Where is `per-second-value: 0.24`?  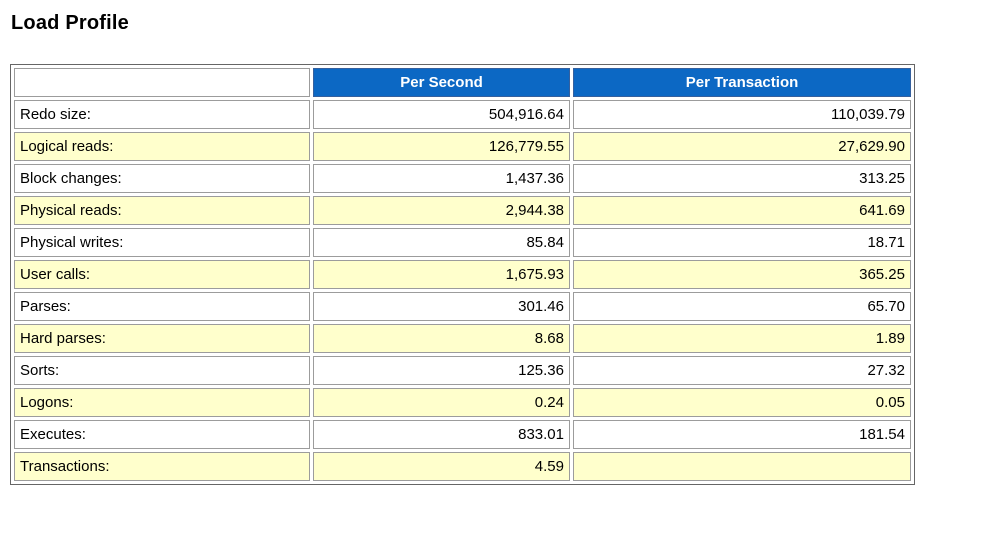
per-second-value: 0.24 is located at coordinates (441, 402).